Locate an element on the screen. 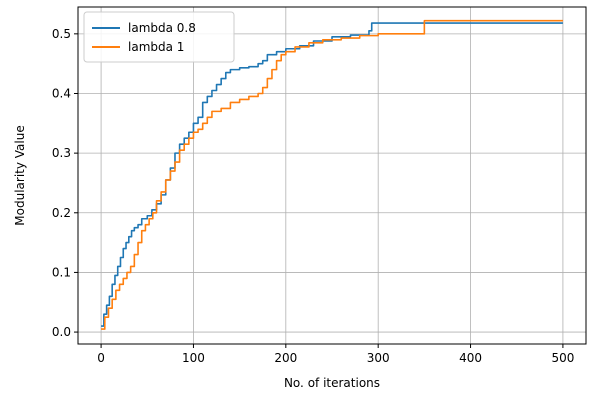  x-tick-label: 100 is located at coordinates (193, 358).